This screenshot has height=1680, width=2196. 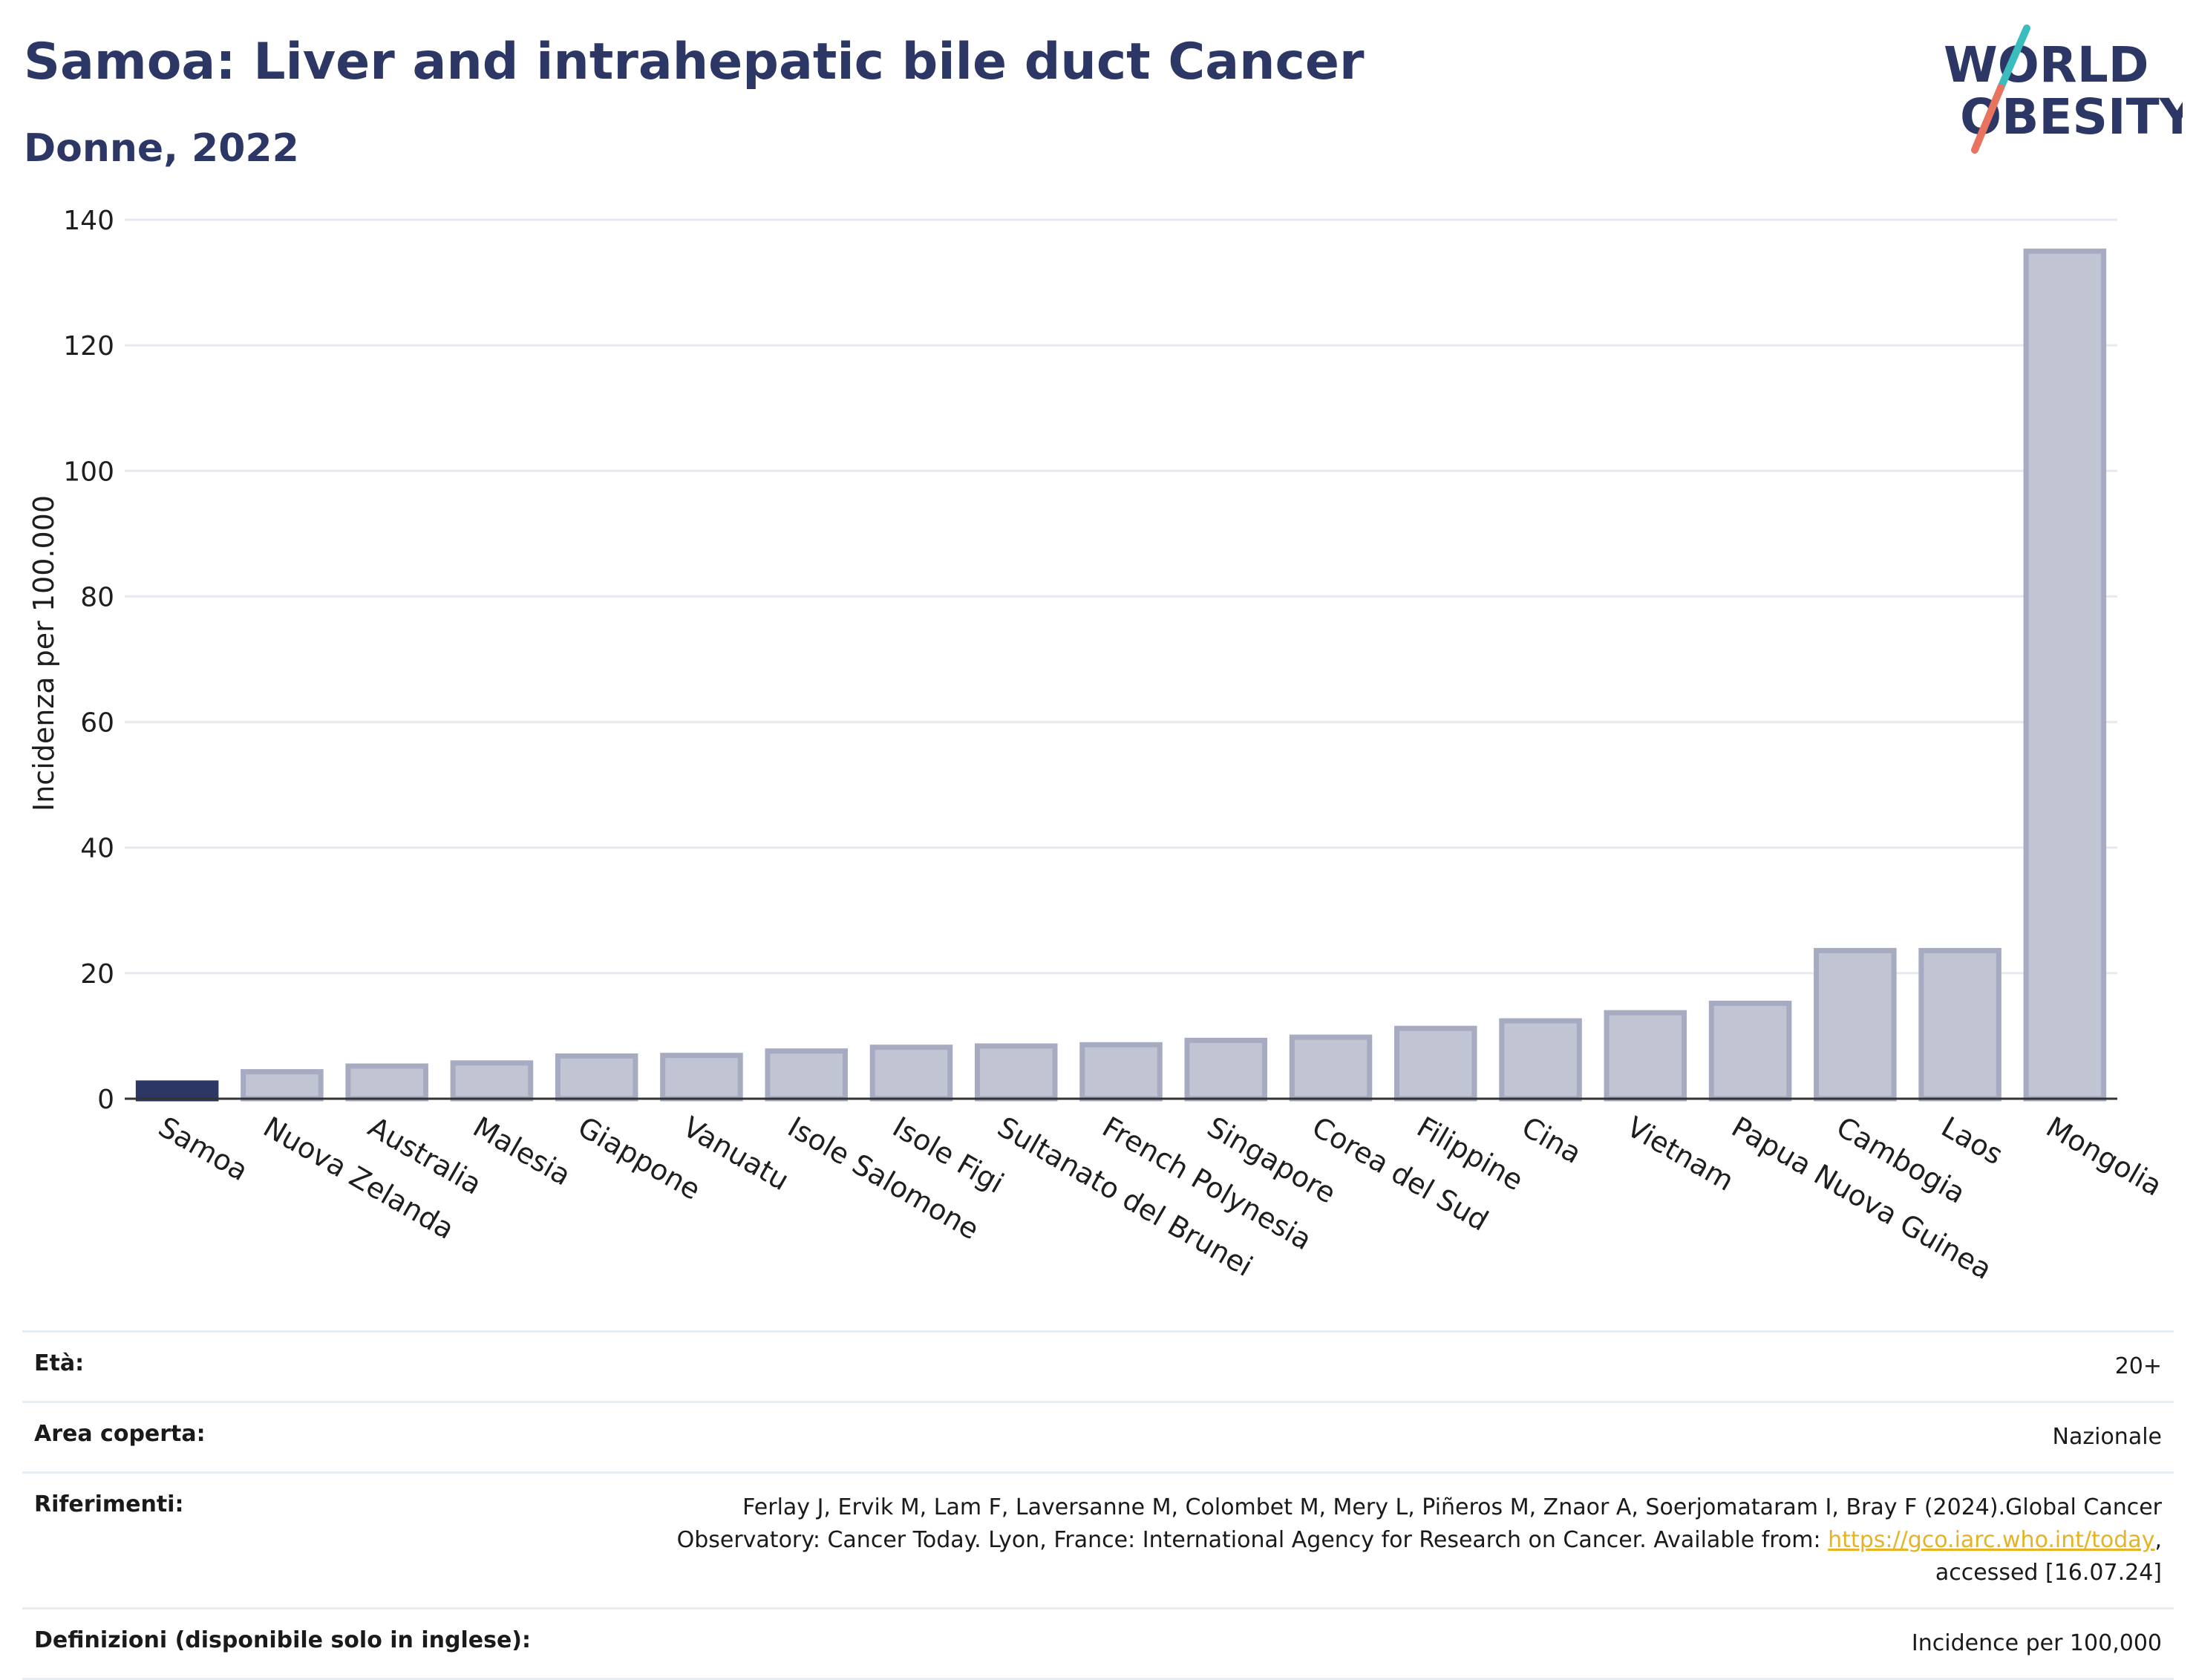 I want to click on bar-cambogia, so click(x=1855, y=1024).